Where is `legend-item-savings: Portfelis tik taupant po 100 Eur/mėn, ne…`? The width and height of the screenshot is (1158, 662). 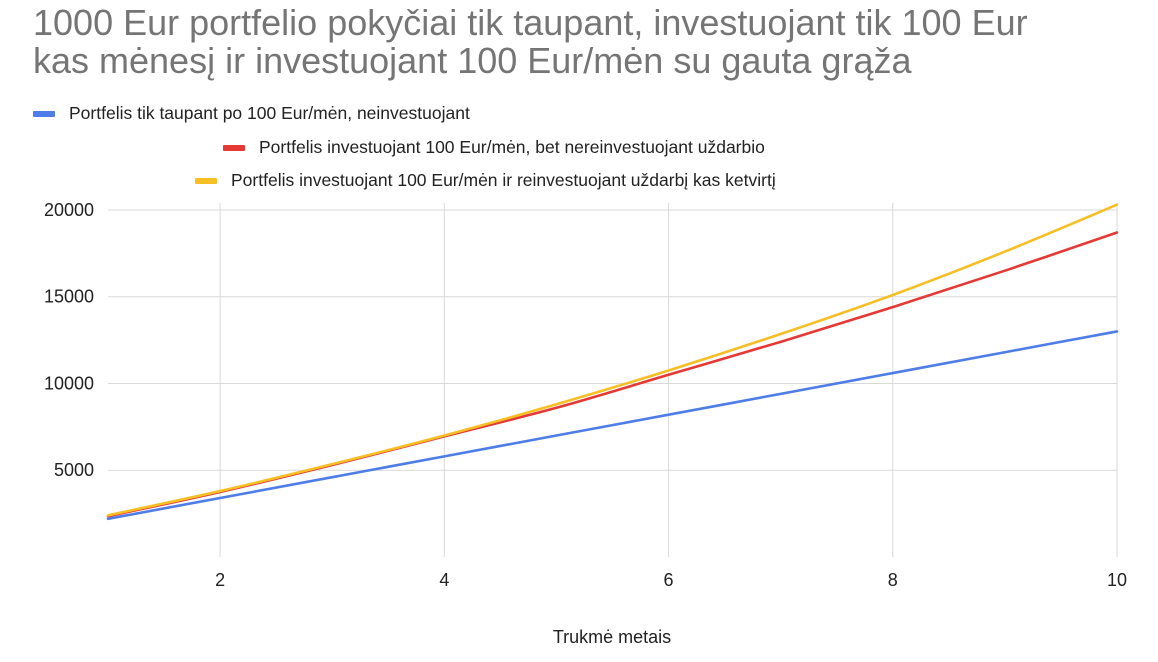
legend-item-savings: Portfelis tik taupant po 100 Eur/mėn, ne… is located at coordinates (251, 113).